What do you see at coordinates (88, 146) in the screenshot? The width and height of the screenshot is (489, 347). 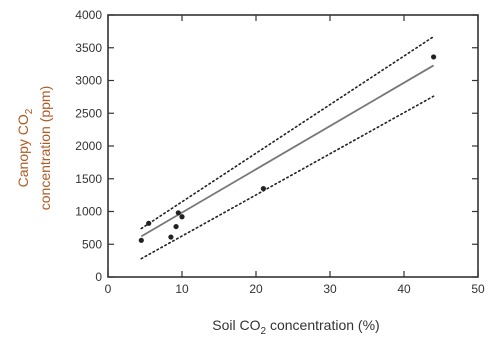 I see `y-tick-label: 2000` at bounding box center [88, 146].